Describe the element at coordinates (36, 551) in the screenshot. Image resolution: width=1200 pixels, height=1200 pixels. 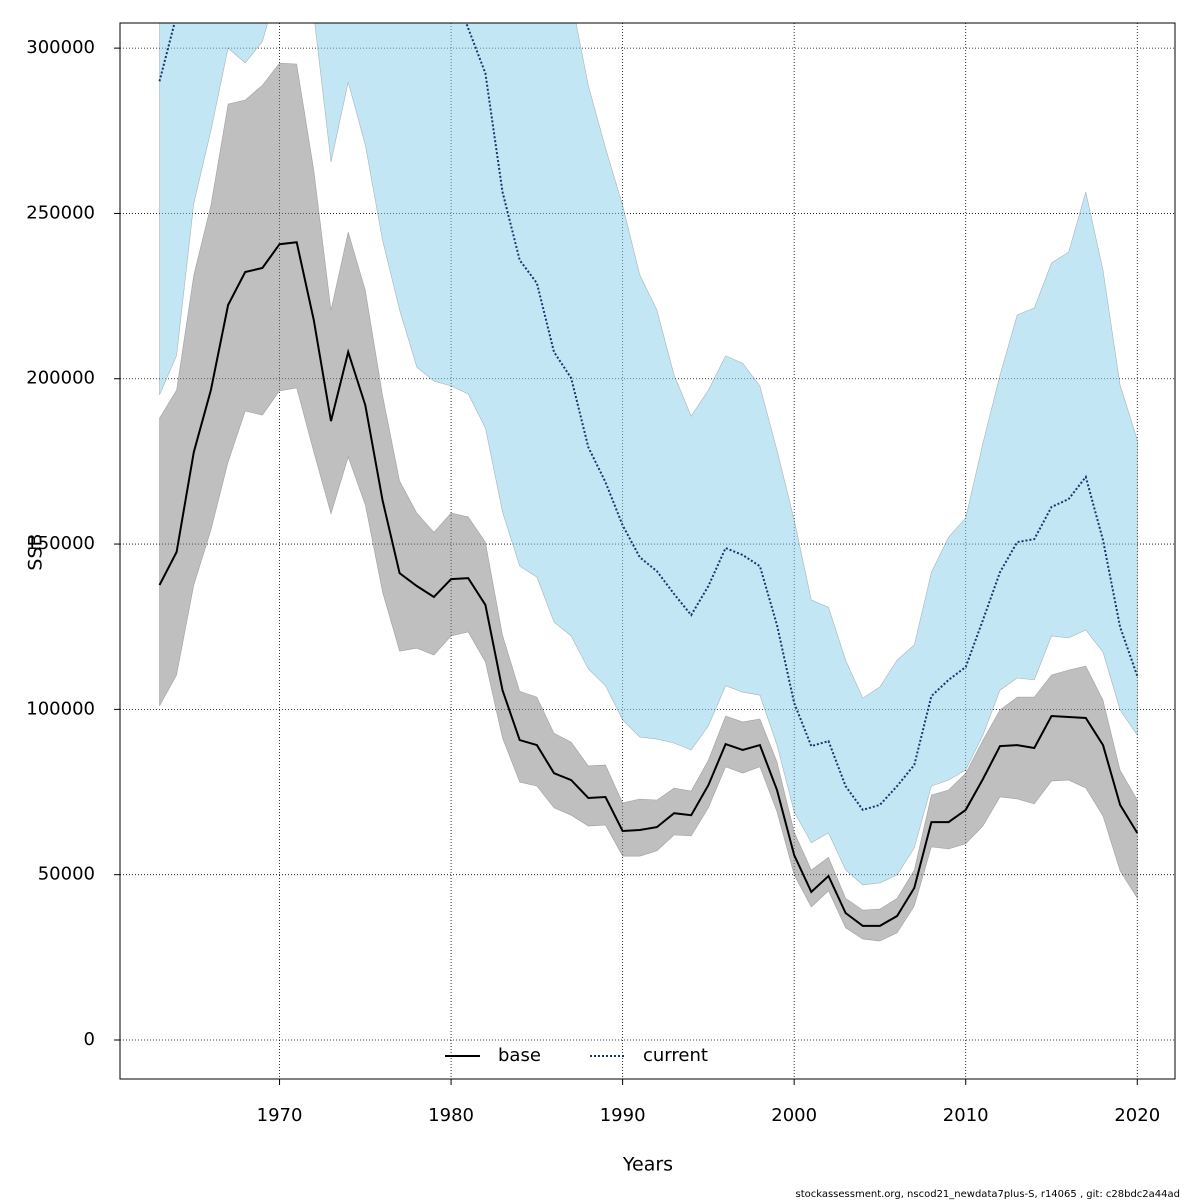
I see `y-axis-label: SSB` at that location.